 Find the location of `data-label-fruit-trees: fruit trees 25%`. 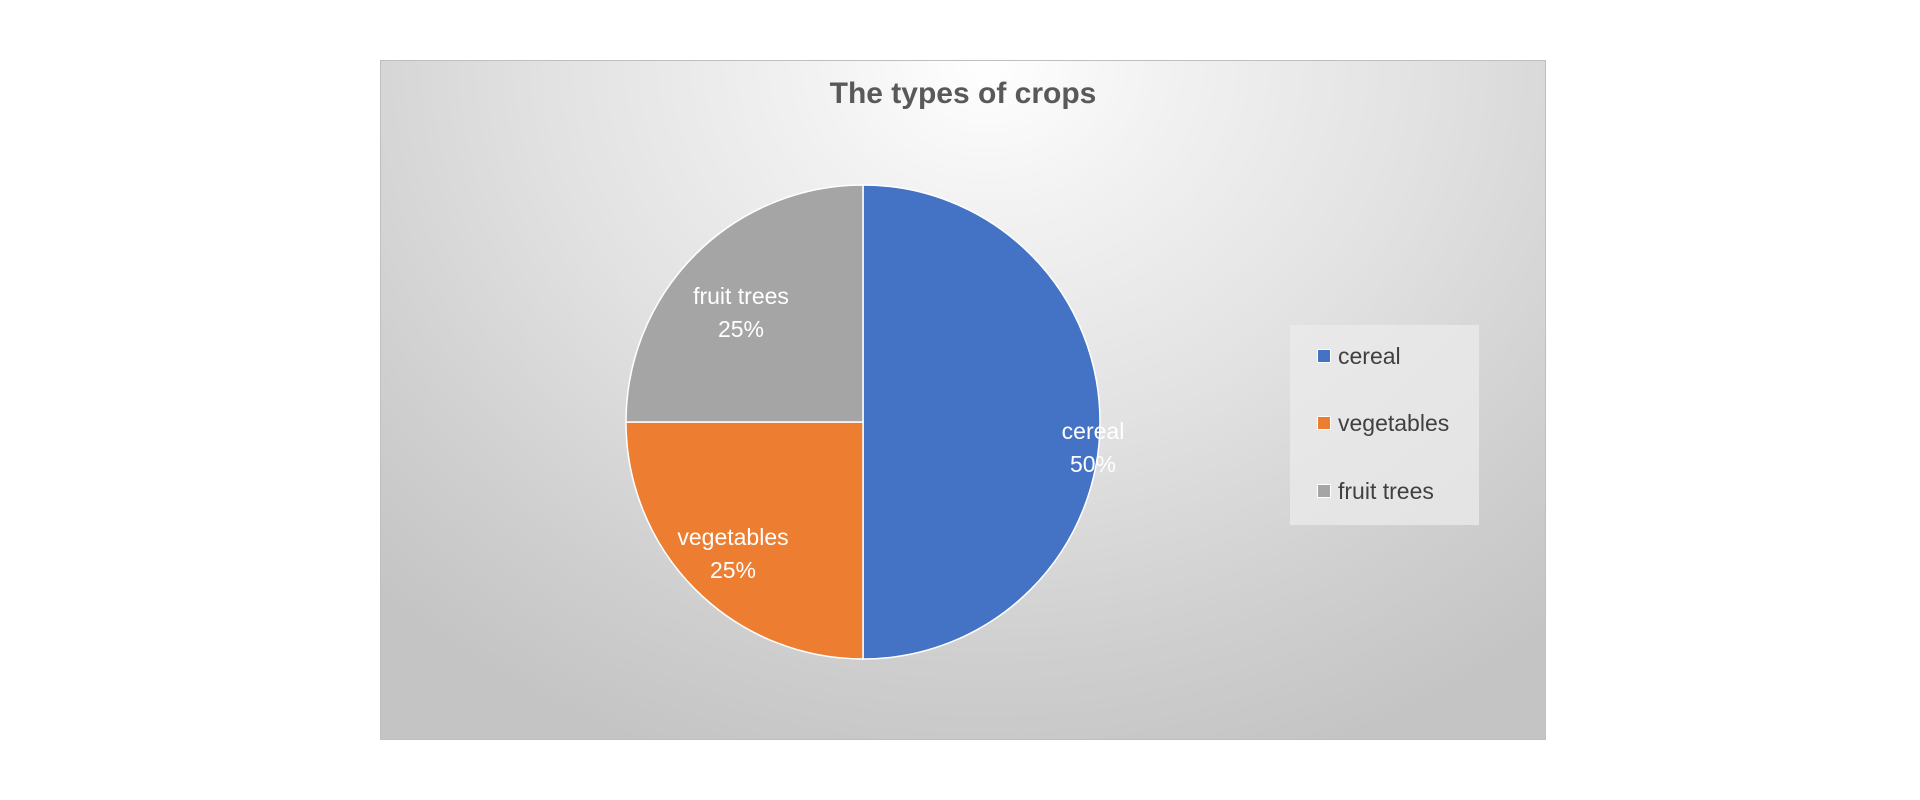

data-label-fruit-trees: fruit trees 25% is located at coordinates (741, 313).